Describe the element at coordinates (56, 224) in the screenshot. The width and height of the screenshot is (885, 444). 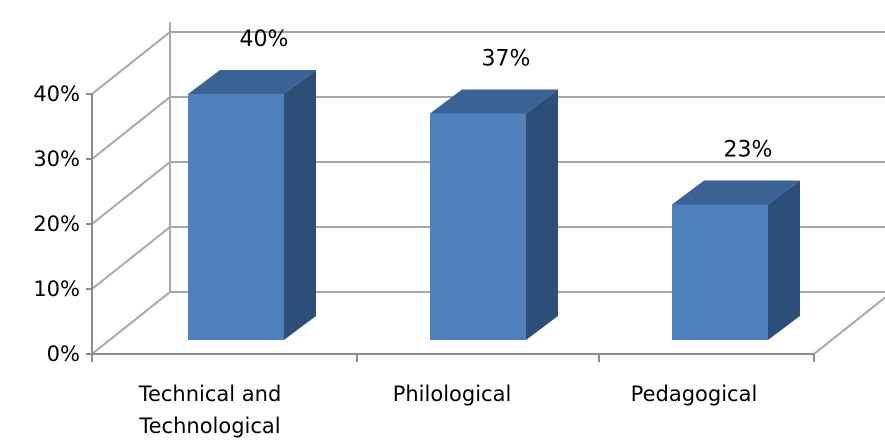
I see `y-tick-label-20: 20%` at that location.